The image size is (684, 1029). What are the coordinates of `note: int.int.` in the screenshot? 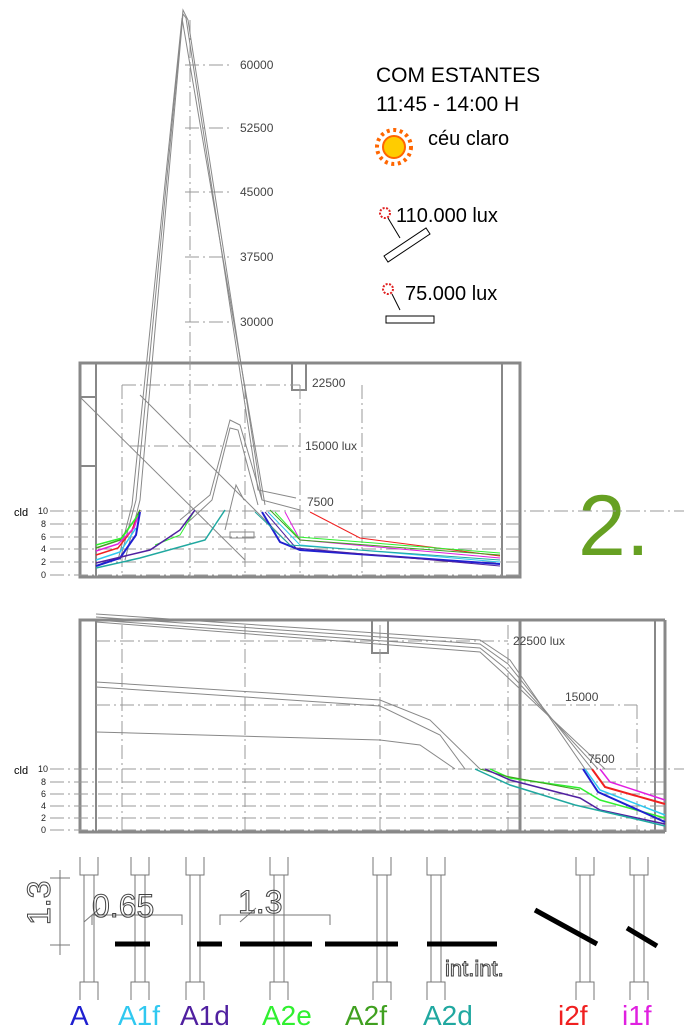 It's located at (474, 968).